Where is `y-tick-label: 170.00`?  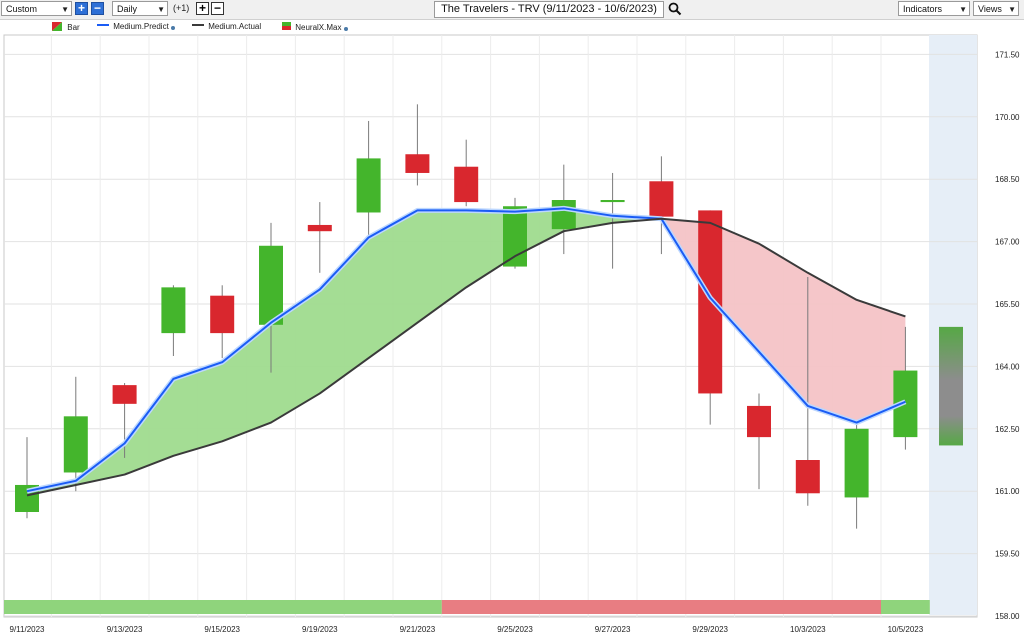
y-tick-label: 170.00 is located at coordinates (1007, 117).